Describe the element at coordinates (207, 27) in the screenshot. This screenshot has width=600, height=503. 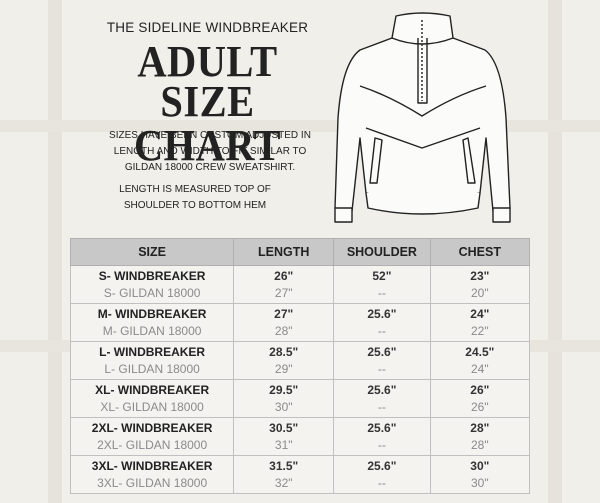
I see `subtitle: THE SIDELINE WINDBREAKER` at that location.